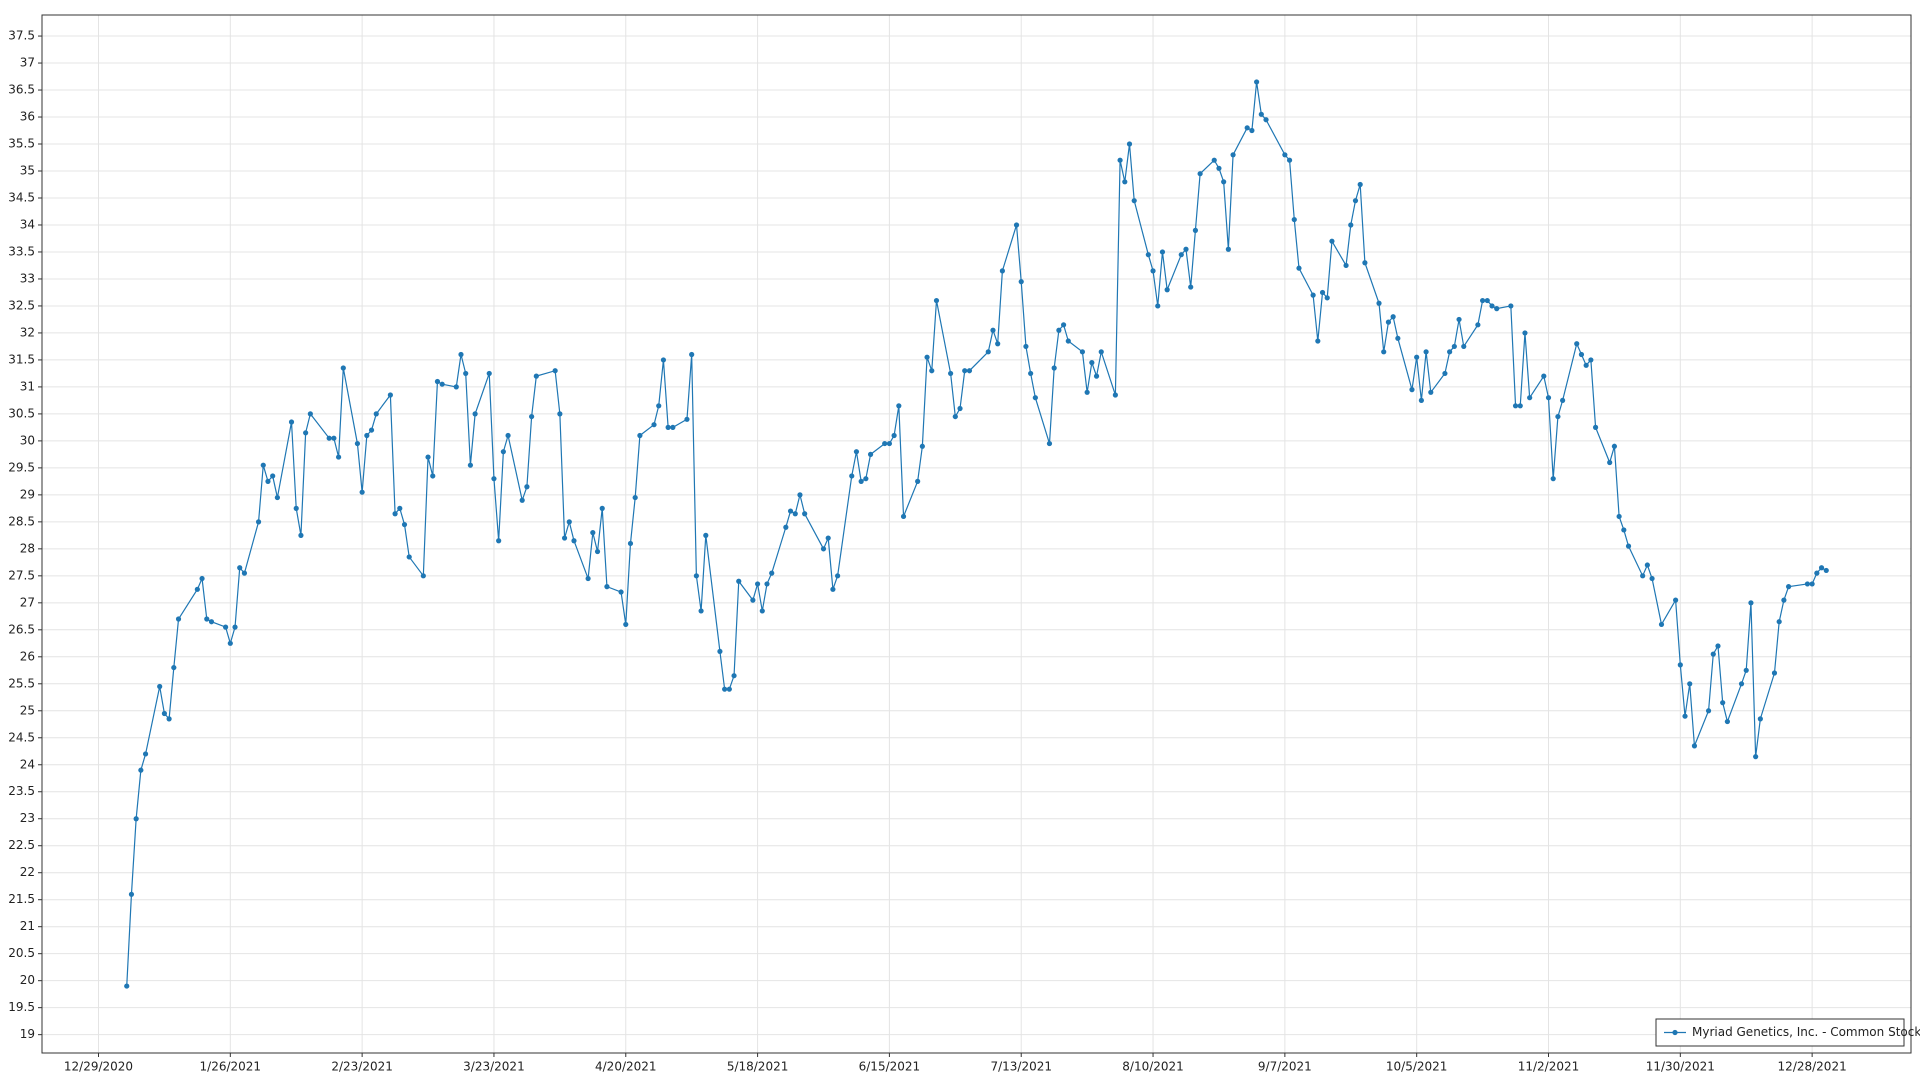 The image size is (1920, 1080). I want to click on x-tick-label: 12/28/2021, so click(1812, 1067).